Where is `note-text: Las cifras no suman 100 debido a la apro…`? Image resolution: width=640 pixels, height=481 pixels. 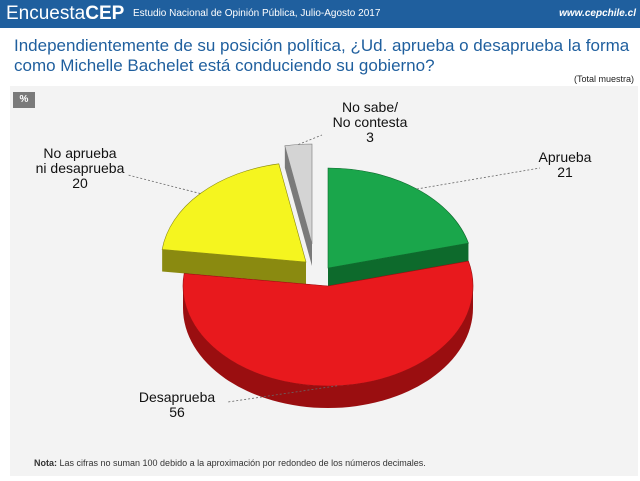
note-text: Las cifras no suman 100 debido a la apro… is located at coordinates (241, 463).